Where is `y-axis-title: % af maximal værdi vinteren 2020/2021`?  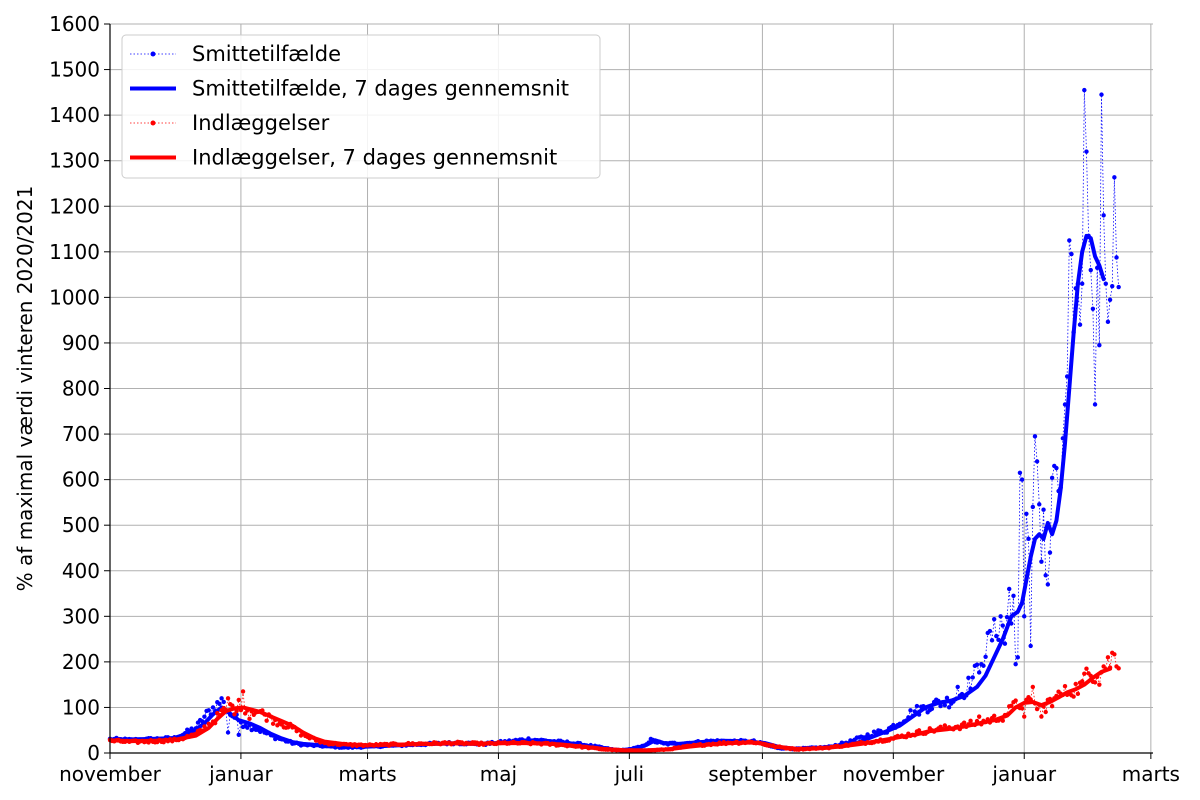
y-axis-title: % af maximal værdi vinteren 2020/2021 is located at coordinates (25, 389).